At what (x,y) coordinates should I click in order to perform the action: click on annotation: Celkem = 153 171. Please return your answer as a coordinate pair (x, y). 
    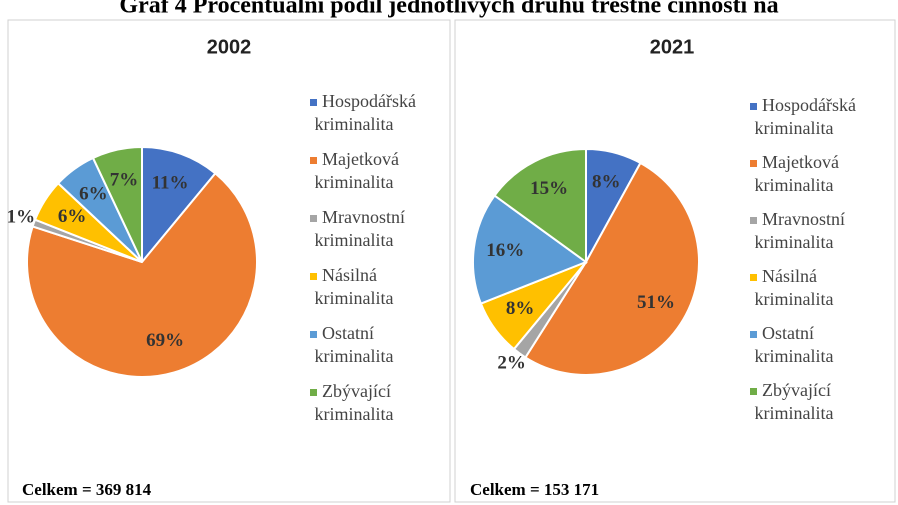
    Looking at the image, I should click on (534, 489).